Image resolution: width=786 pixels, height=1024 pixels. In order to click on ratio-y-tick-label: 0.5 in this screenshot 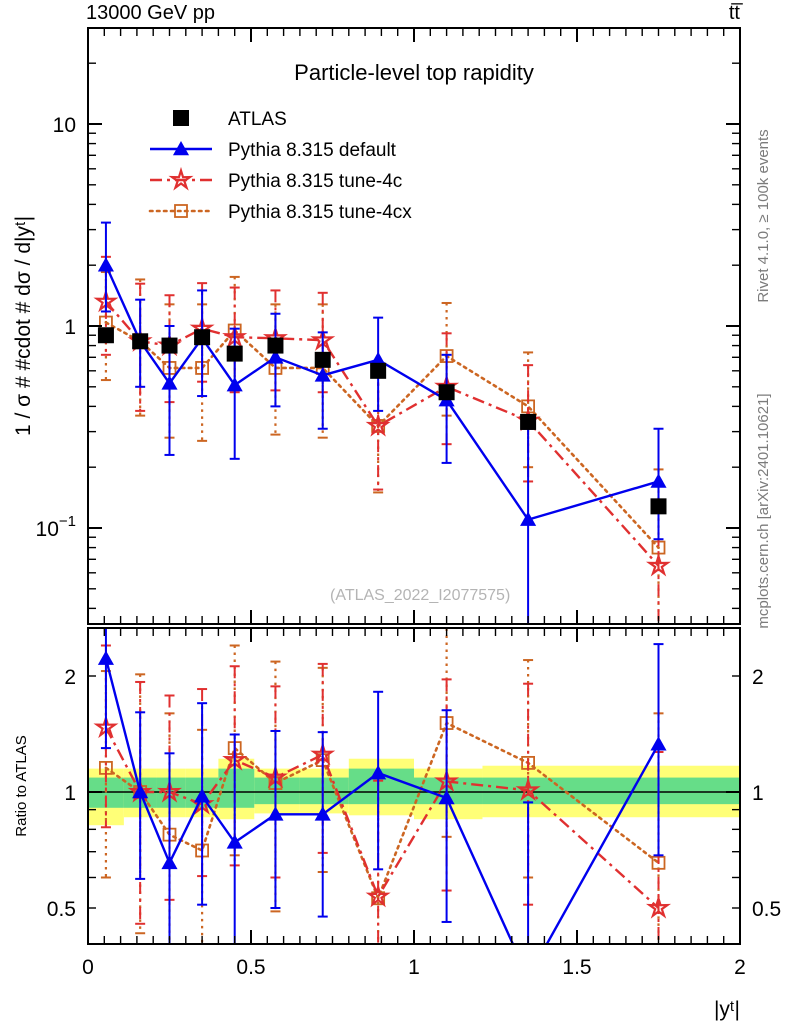, I will do `click(61, 909)`.